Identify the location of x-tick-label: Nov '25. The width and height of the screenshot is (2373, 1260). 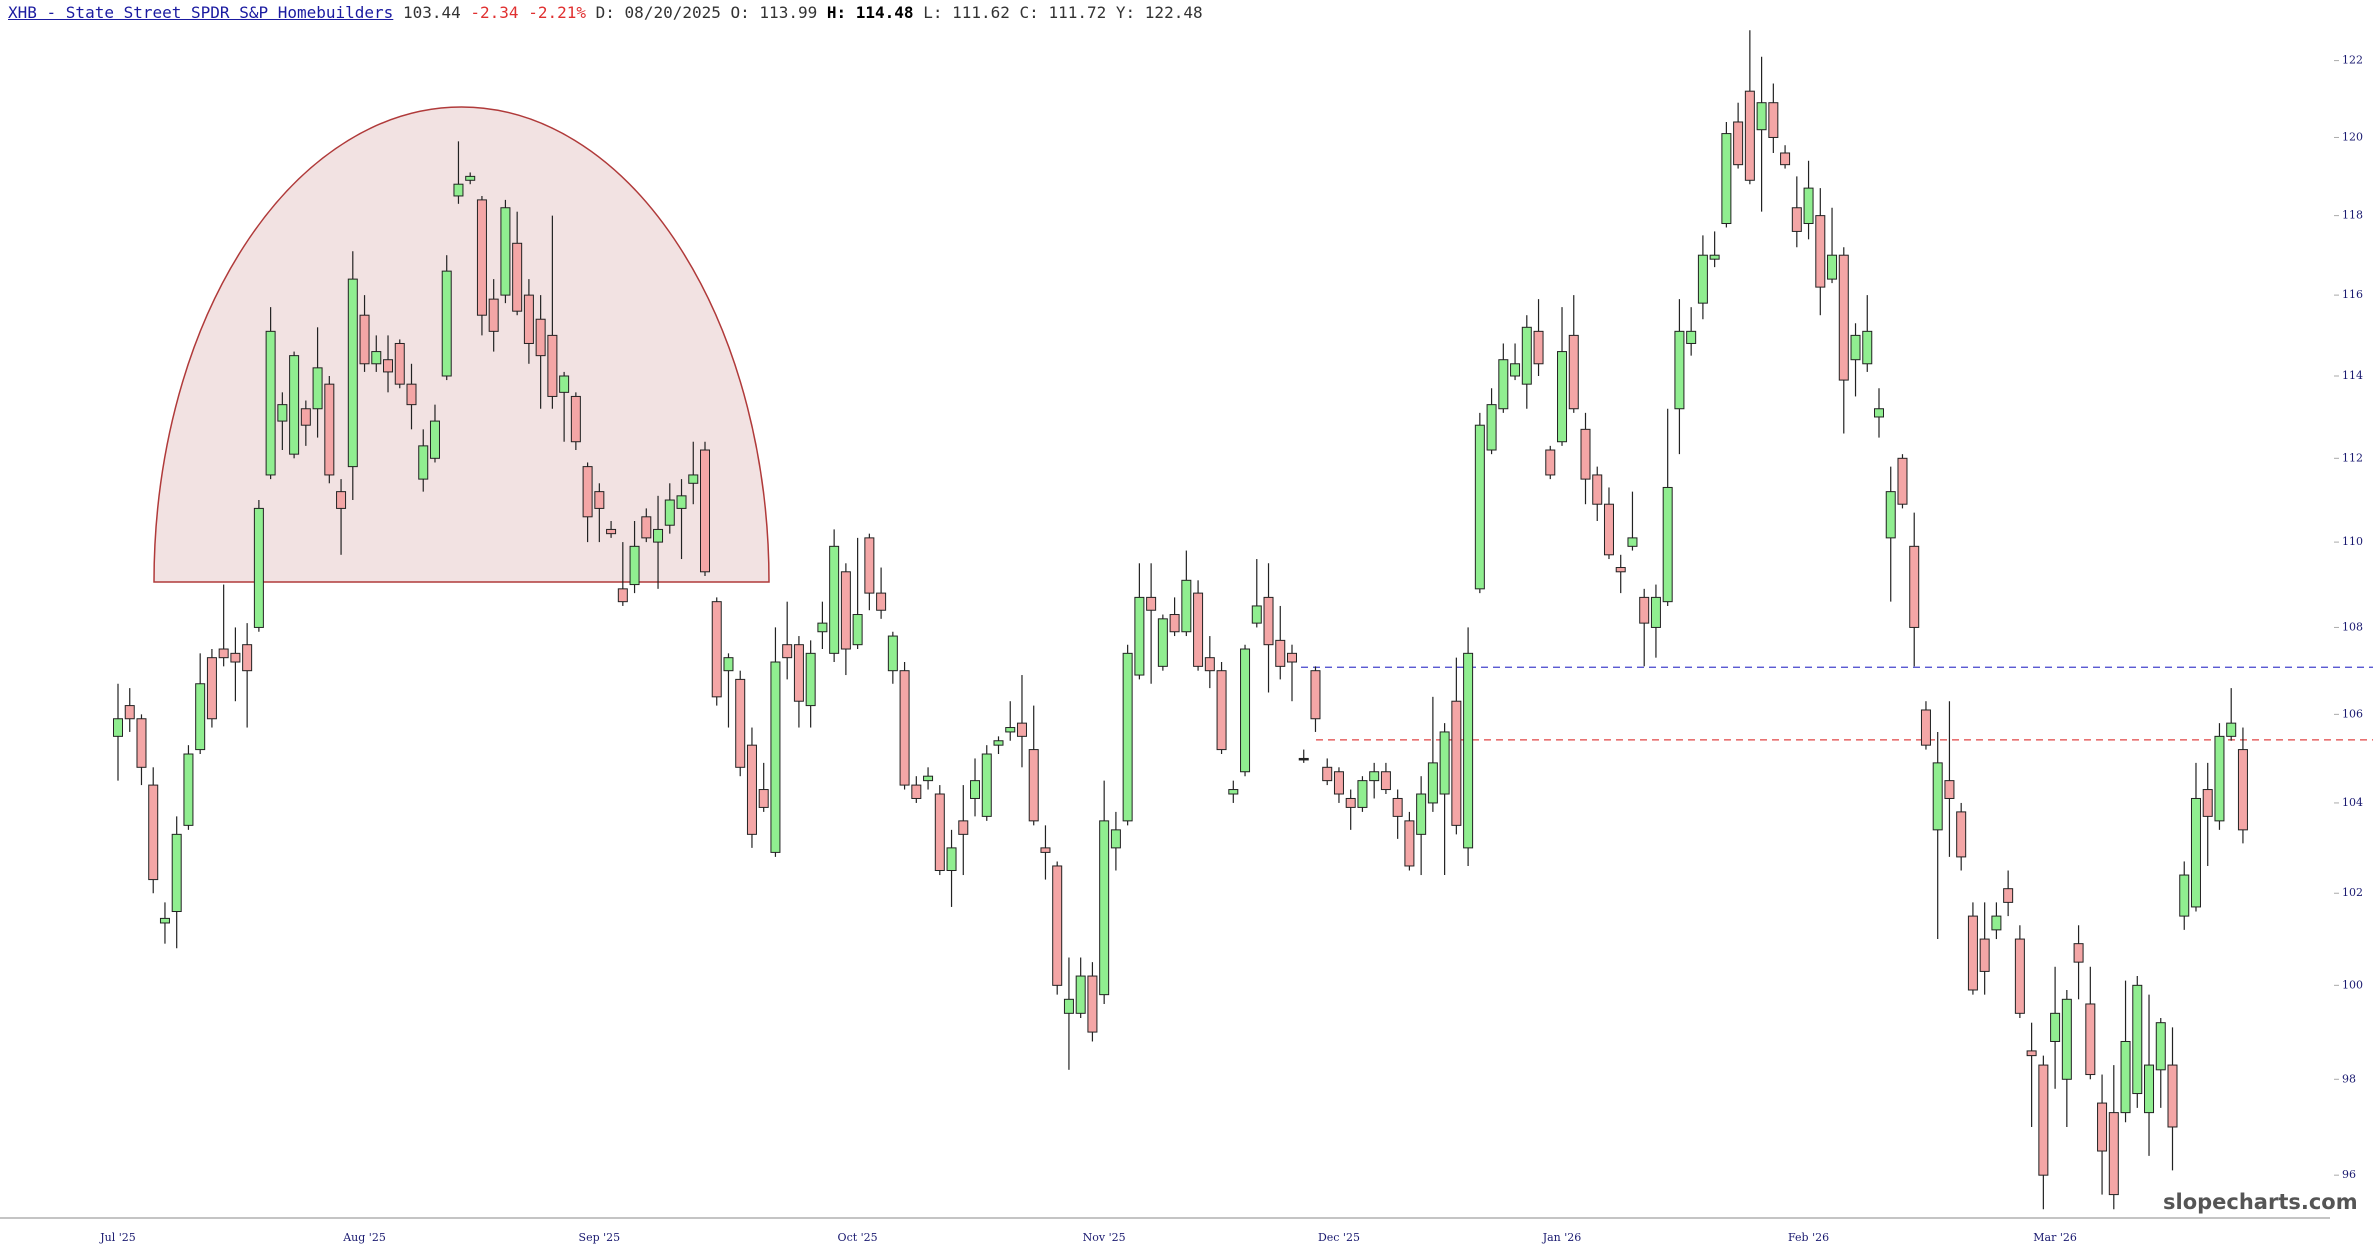
(1104, 1237).